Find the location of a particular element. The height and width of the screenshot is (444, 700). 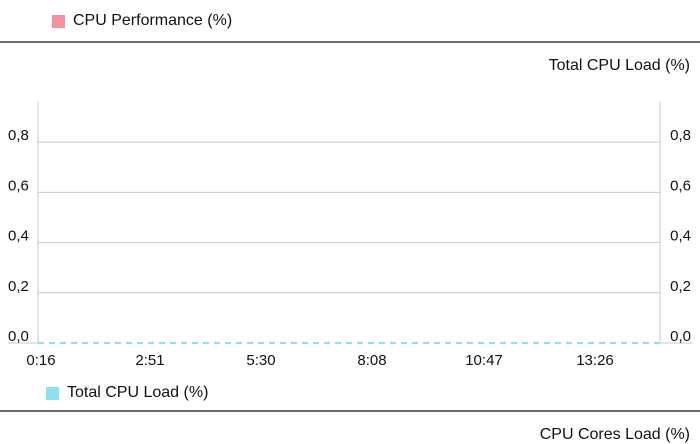

y-tick-label-right: 0,4 is located at coordinates (680, 236).